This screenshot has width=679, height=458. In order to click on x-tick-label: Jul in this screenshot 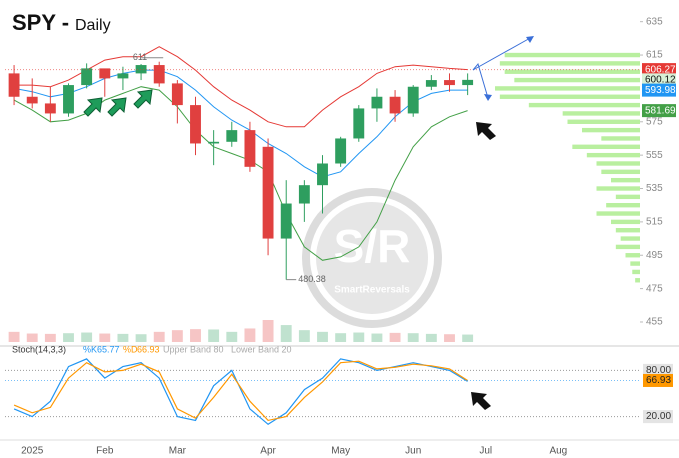, I will do `click(485, 451)`.